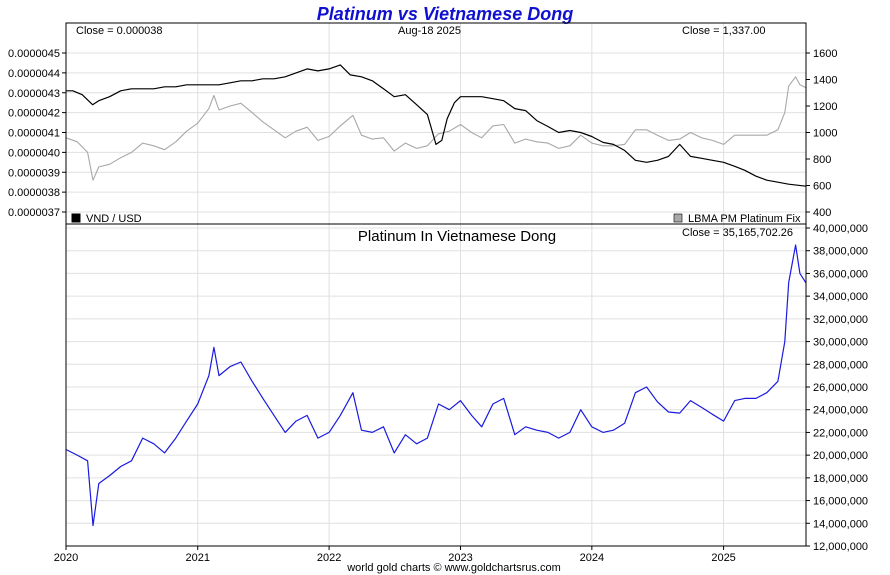 The height and width of the screenshot is (575, 890). Describe the element at coordinates (66, 558) in the screenshot. I see `x-tick-label-2020: 2020` at that location.